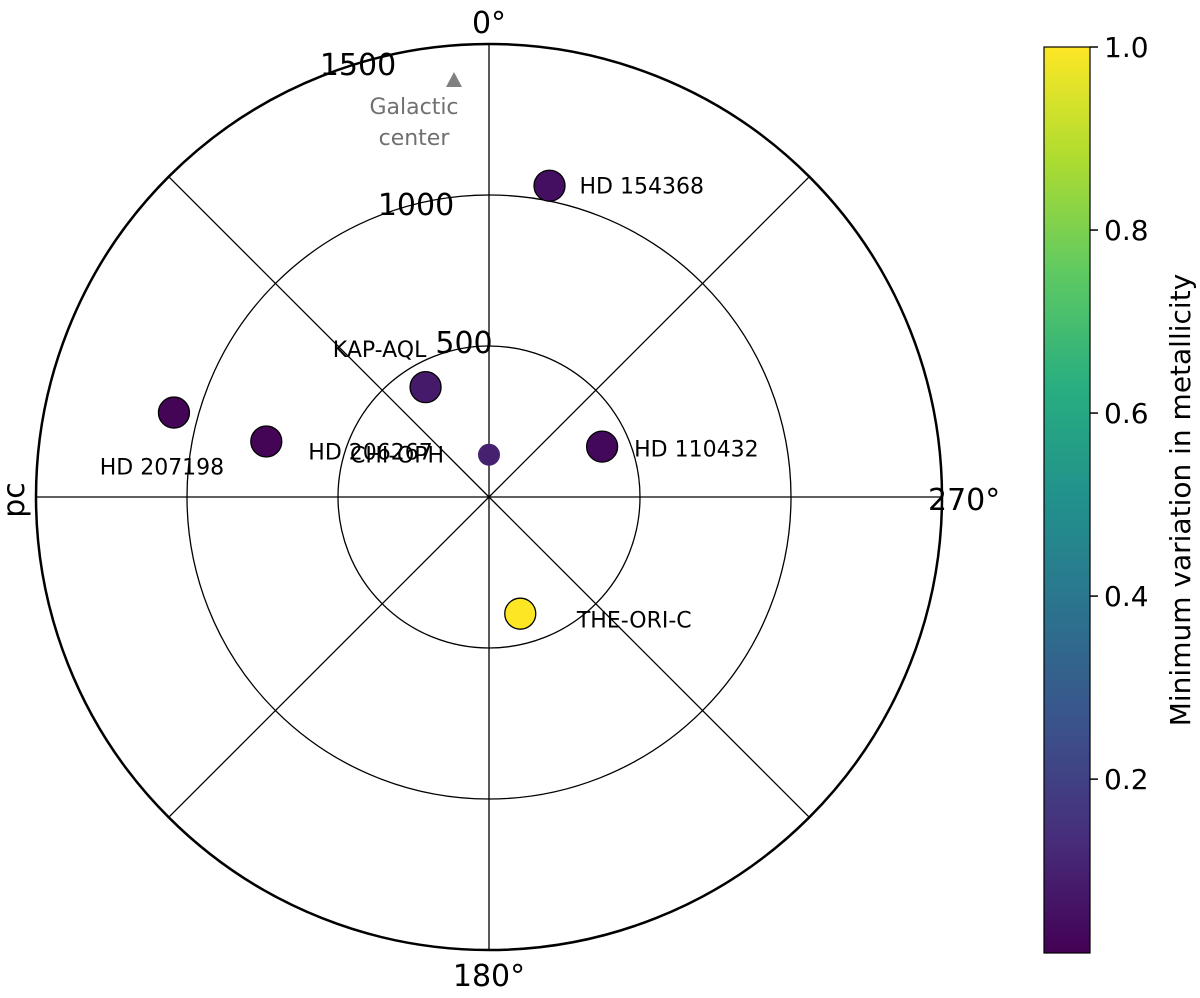 The height and width of the screenshot is (998, 1200). Describe the element at coordinates (162, 468) in the screenshot. I see `data-point-label-hd-207198: HD 207198` at that location.